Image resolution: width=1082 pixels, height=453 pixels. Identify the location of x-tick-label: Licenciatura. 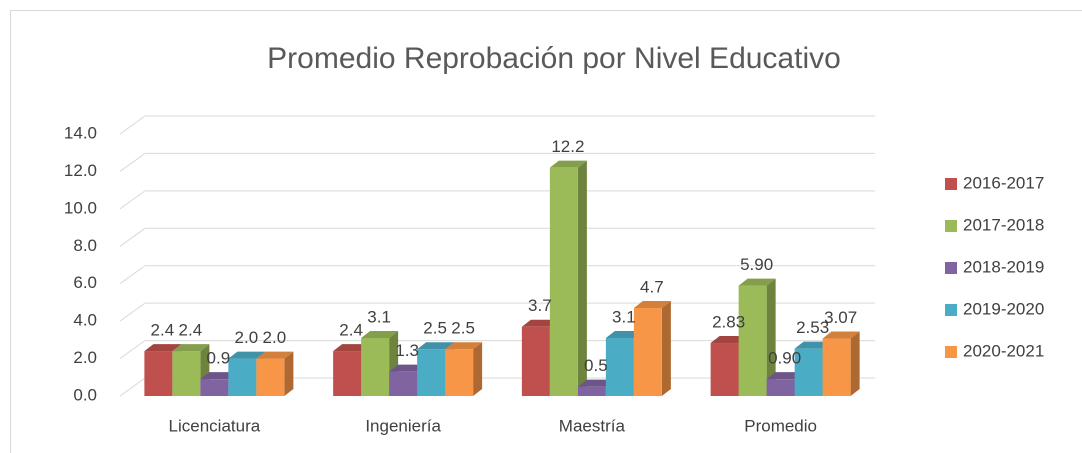
(215, 425).